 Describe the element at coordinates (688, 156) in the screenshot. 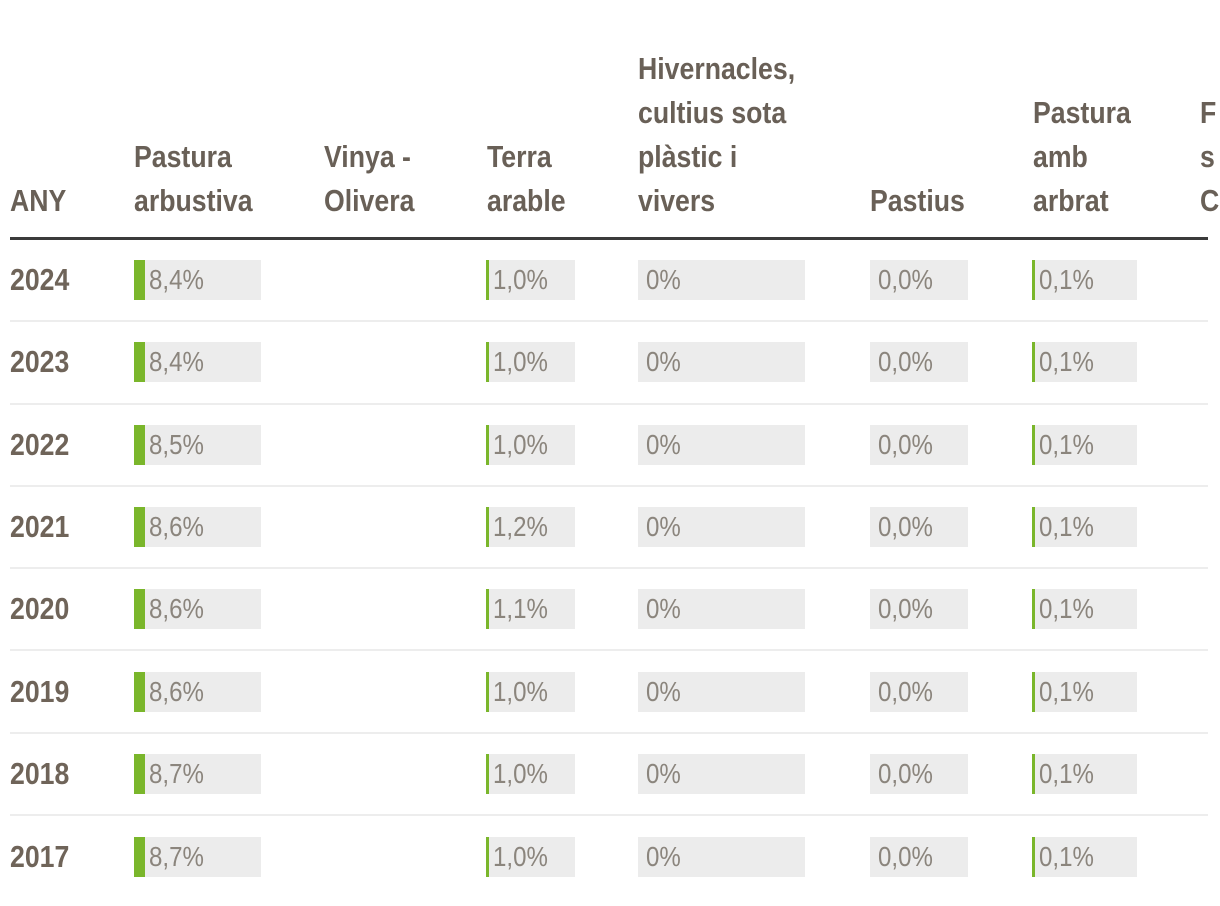

I see `column-header-label: plàstic i` at that location.